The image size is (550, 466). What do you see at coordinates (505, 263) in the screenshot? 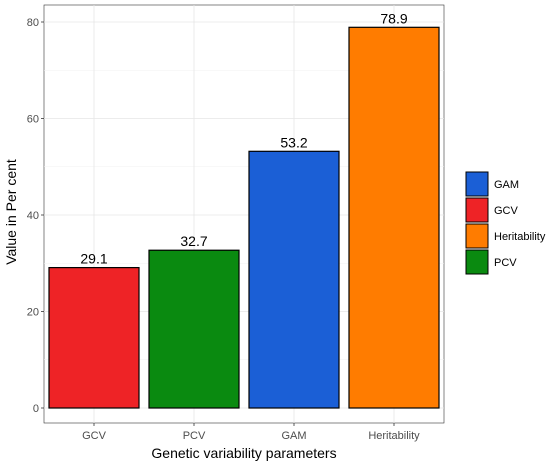
I see `legend-label-pcv: PCV` at bounding box center [505, 263].